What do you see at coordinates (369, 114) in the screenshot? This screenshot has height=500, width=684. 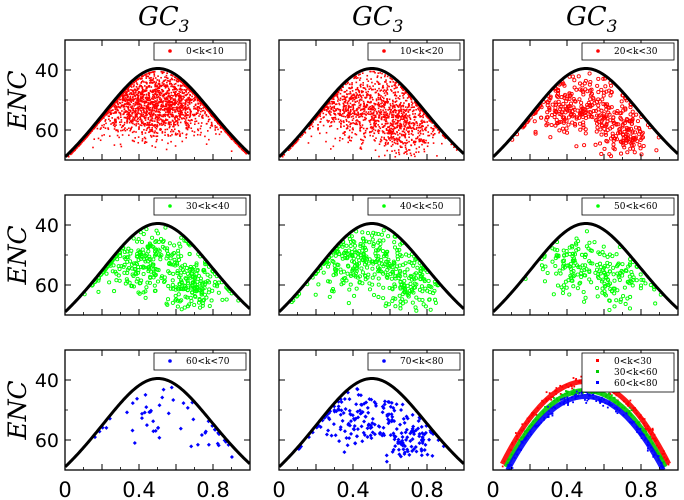 I see `scatter-series-10<k<20` at bounding box center [369, 114].